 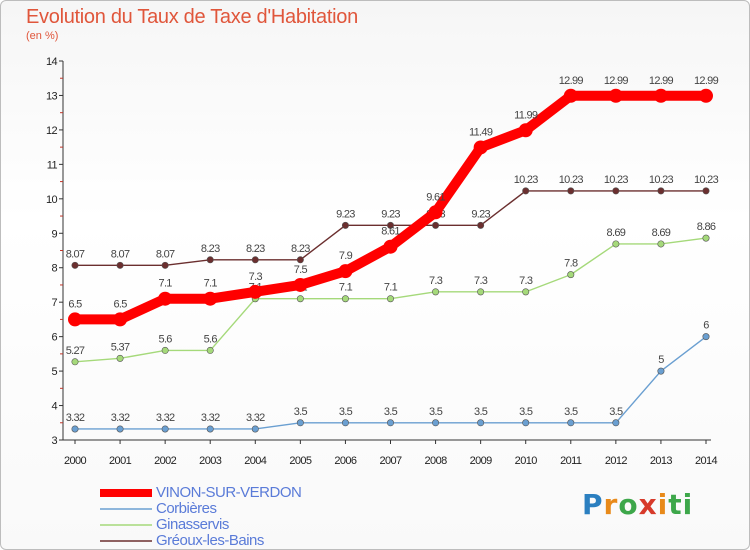 What do you see at coordinates (480, 214) in the screenshot?
I see `data-label-3-2009: 9.23` at bounding box center [480, 214].